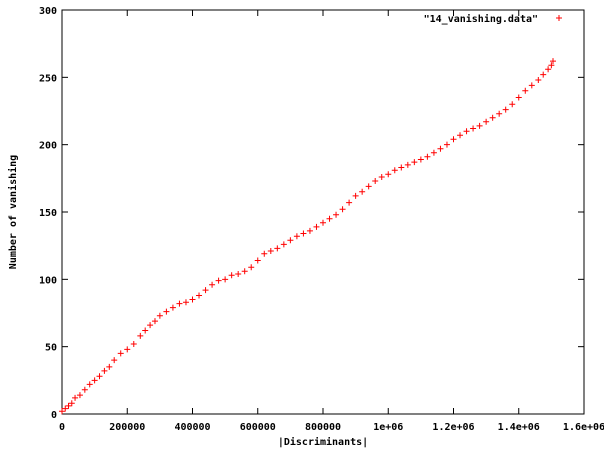 This screenshot has width=604, height=452. I want to click on legend-marker, so click(559, 18).